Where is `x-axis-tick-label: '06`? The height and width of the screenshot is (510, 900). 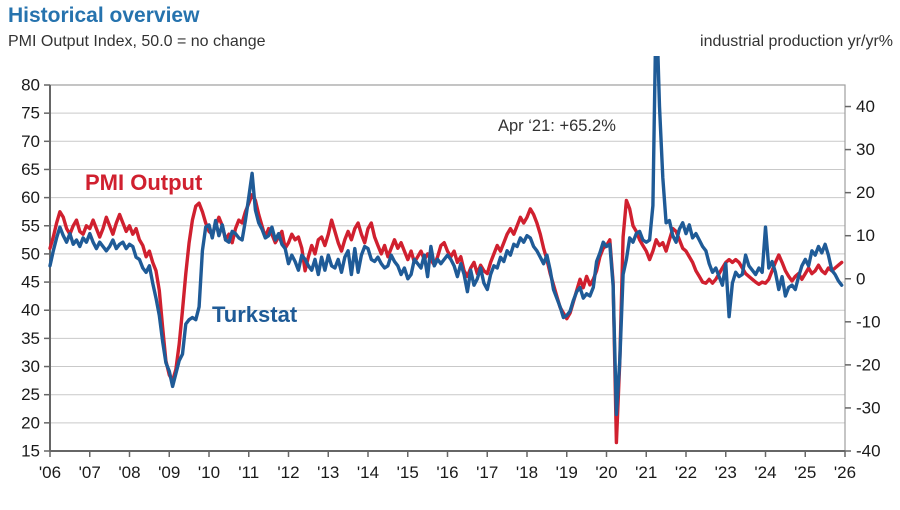
x-axis-tick-label: '06 is located at coordinates (50, 472).